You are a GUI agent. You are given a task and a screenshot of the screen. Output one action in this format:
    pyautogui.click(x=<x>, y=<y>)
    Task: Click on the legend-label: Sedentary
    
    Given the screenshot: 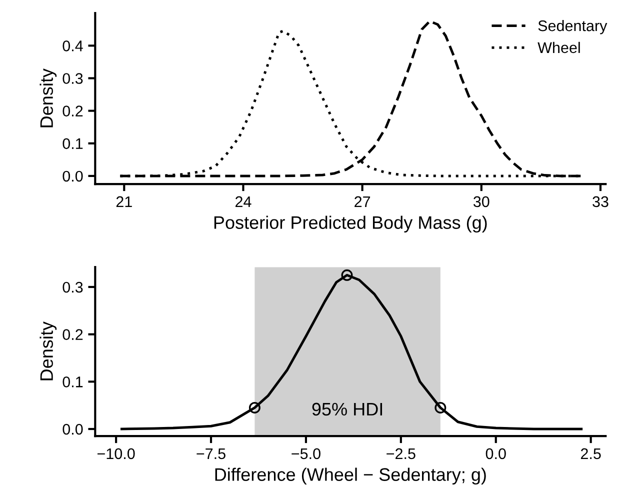 What is the action you would take?
    pyautogui.click(x=573, y=27)
    